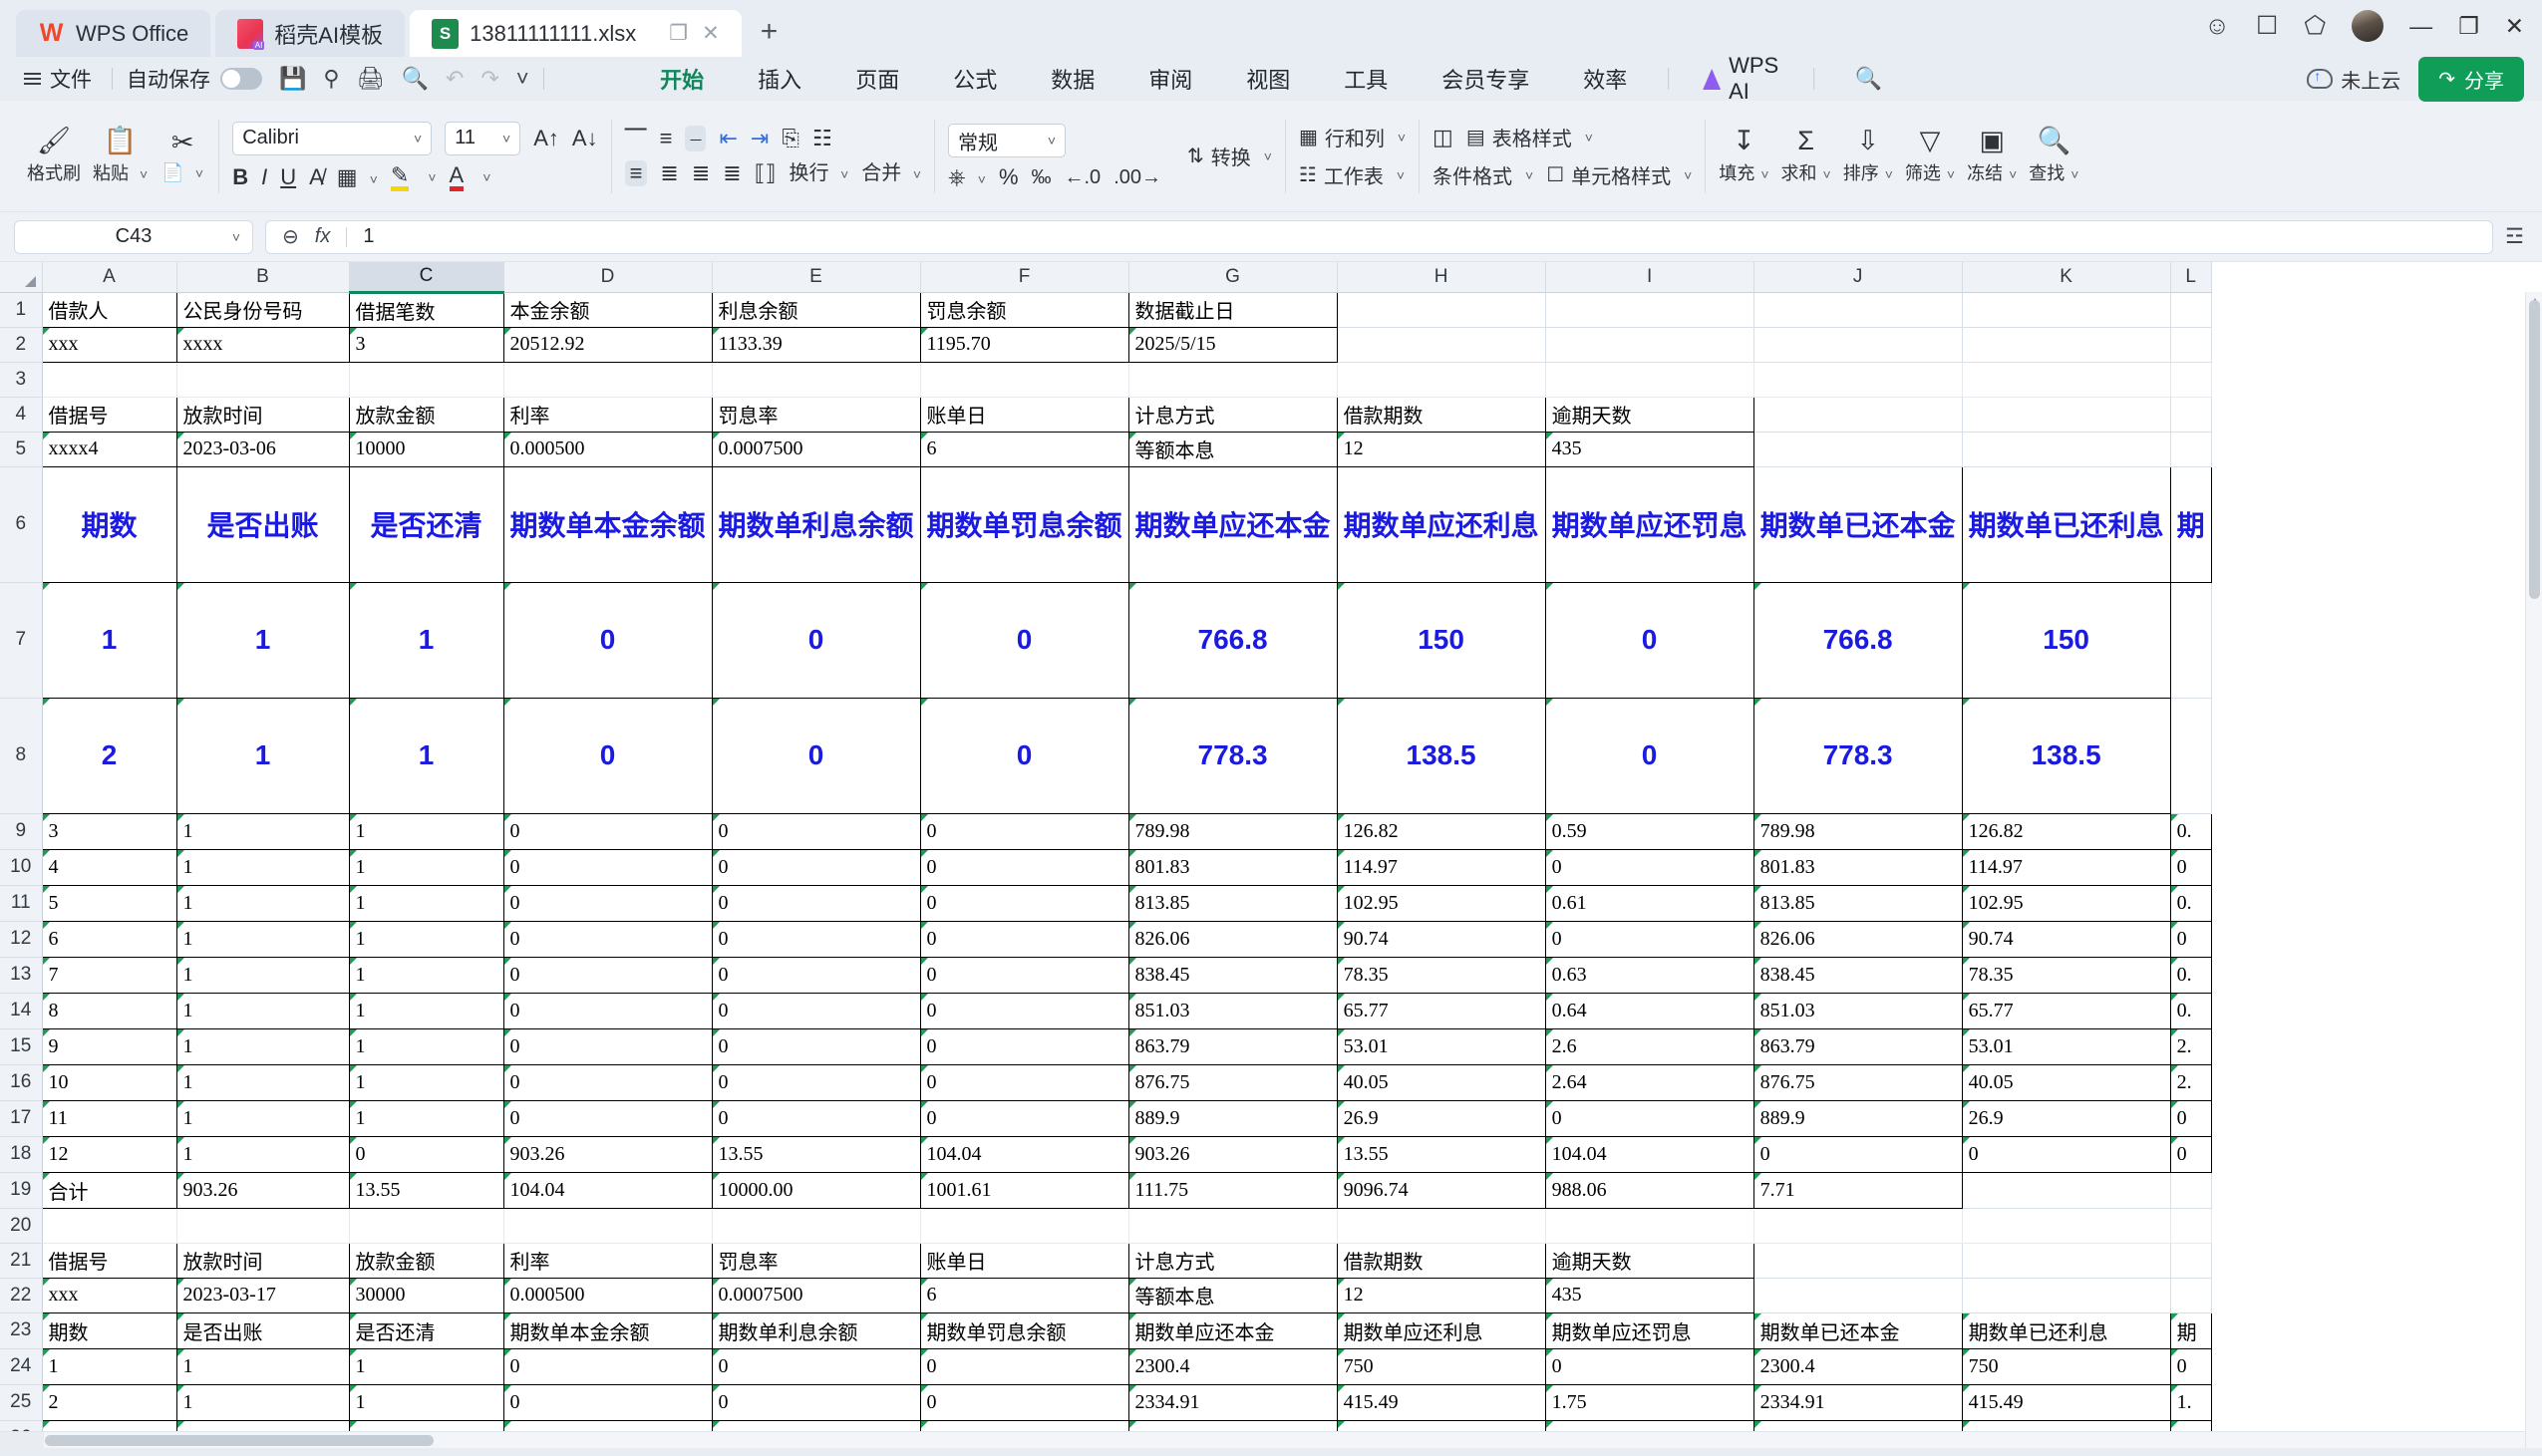 This screenshot has width=2542, height=1456. What do you see at coordinates (316, 176) in the screenshot?
I see `strikethrough-button: A̸` at bounding box center [316, 176].